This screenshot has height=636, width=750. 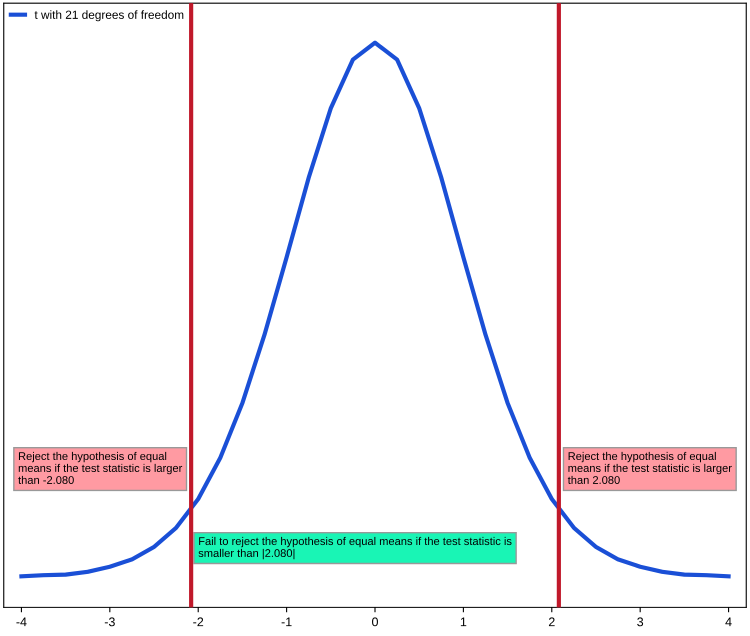 What do you see at coordinates (355, 548) in the screenshot?
I see `annotation: Fail to reject the hypothesis of equal means if the test statistic is smaller than |2.080|` at bounding box center [355, 548].